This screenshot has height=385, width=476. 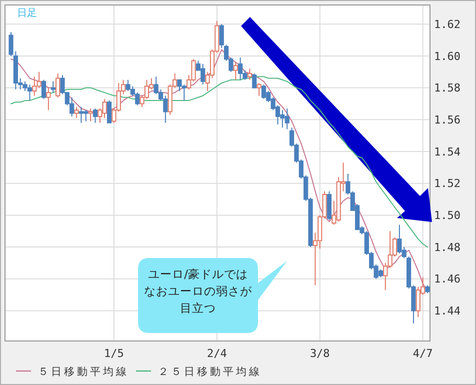 What do you see at coordinates (447, 311) in the screenshot?
I see `y-tick-label: 1.44` at bounding box center [447, 311].